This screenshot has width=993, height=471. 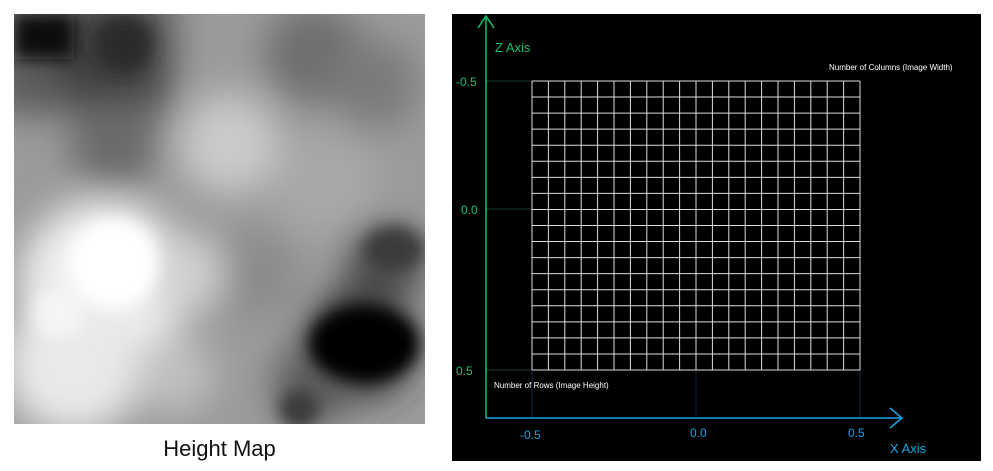 What do you see at coordinates (513, 47) in the screenshot?
I see `z-axis-label: Z Axis` at bounding box center [513, 47].